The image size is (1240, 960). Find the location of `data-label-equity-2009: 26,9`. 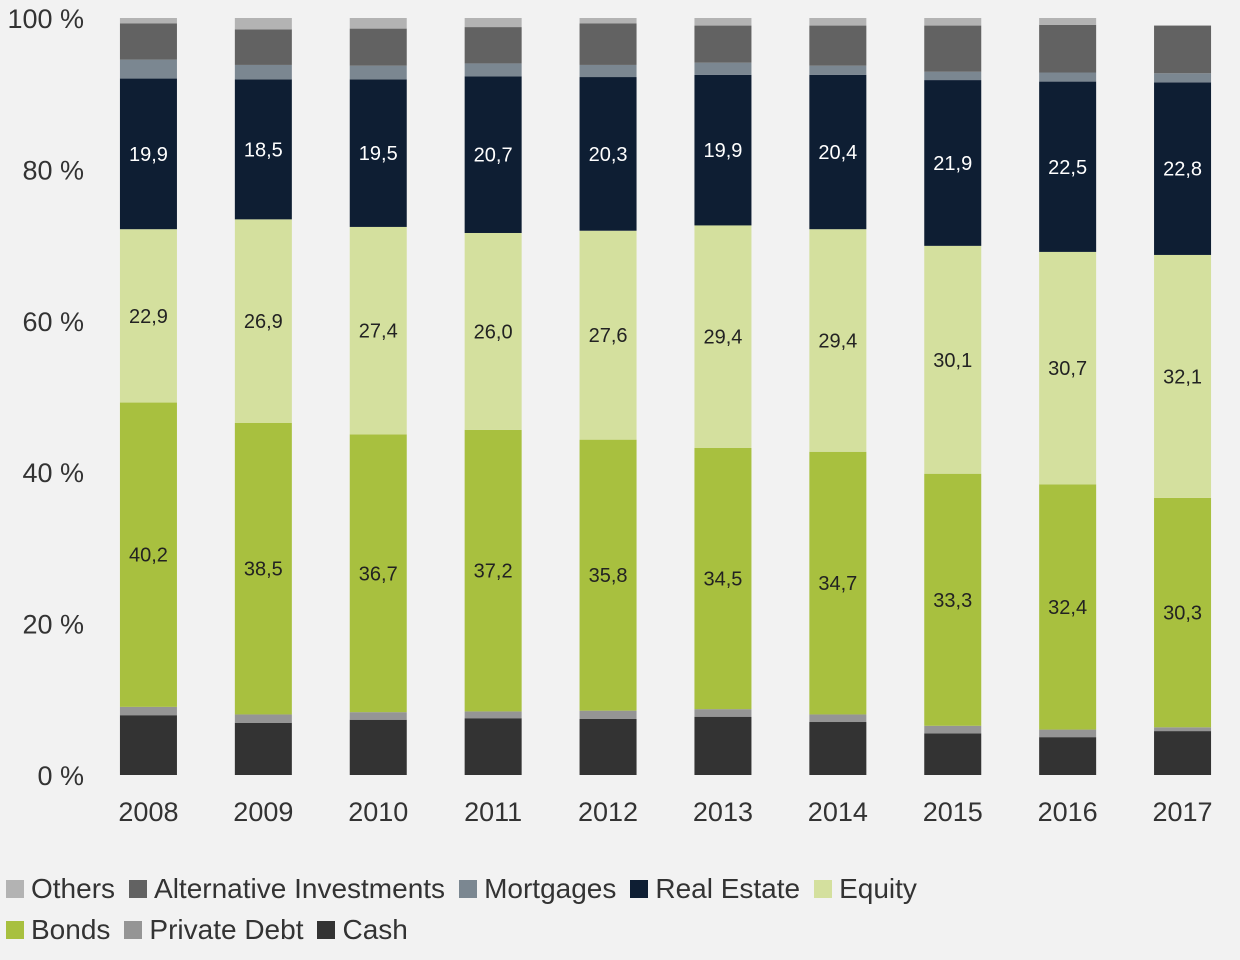

data-label-equity-2009: 26,9 is located at coordinates (263, 322).